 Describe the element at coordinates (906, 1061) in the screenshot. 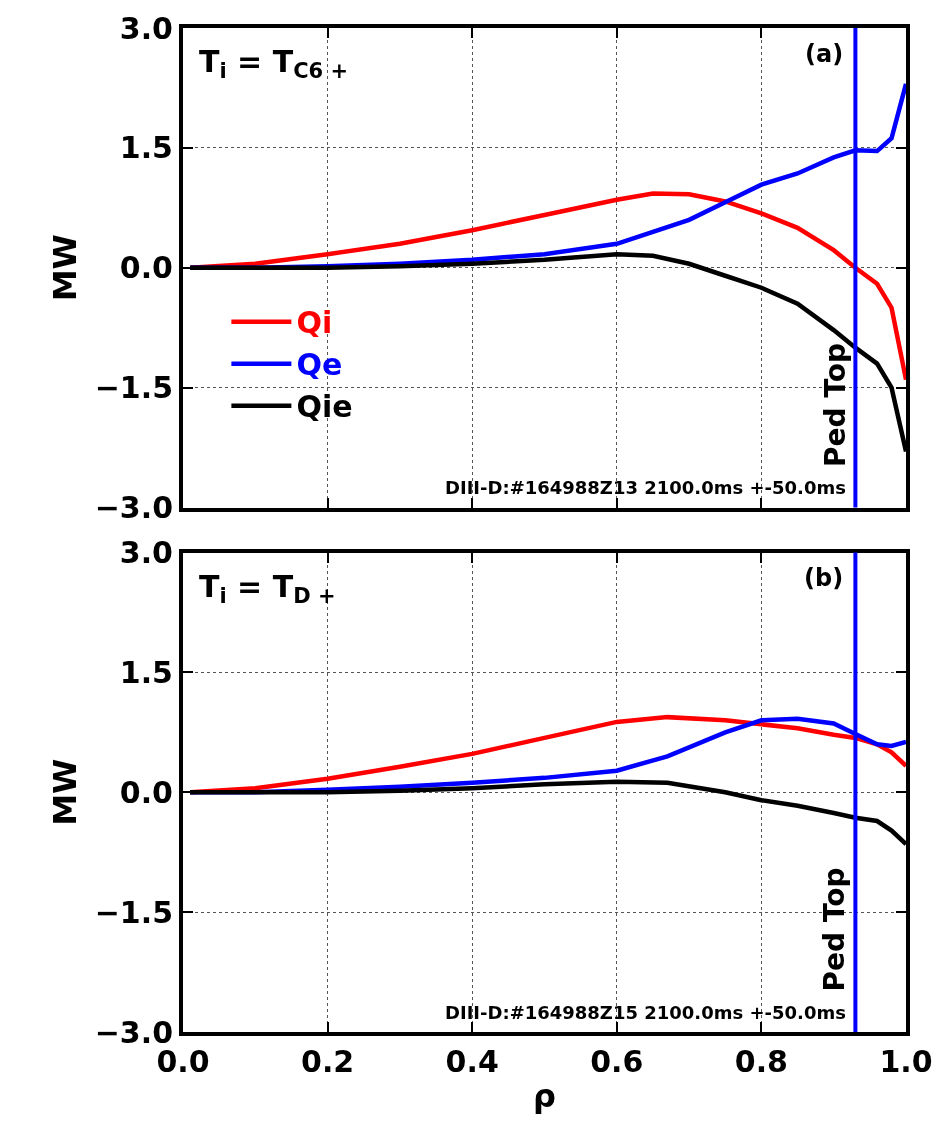

I see `x-tick-label: 1.0` at that location.